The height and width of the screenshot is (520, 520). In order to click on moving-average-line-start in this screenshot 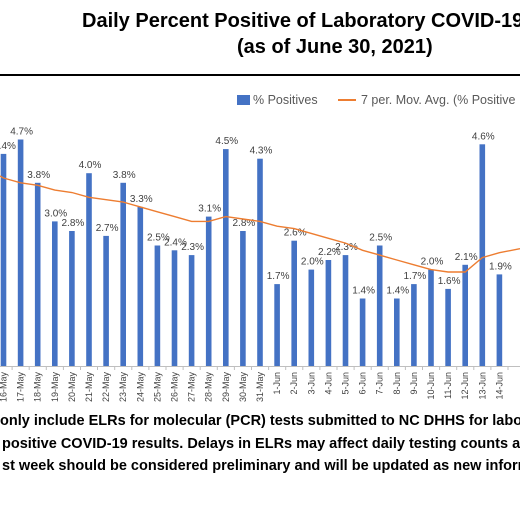, I will do `click(2, 177)`.